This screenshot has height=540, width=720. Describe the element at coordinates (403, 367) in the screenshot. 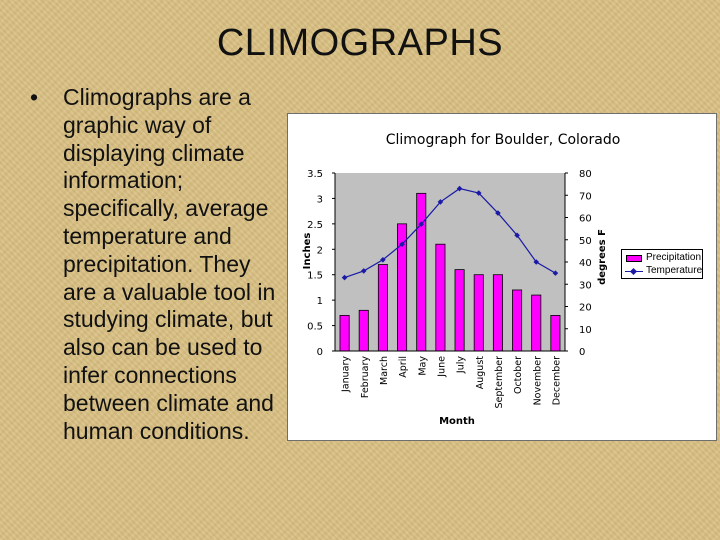

I see `x-tick-label: April` at that location.